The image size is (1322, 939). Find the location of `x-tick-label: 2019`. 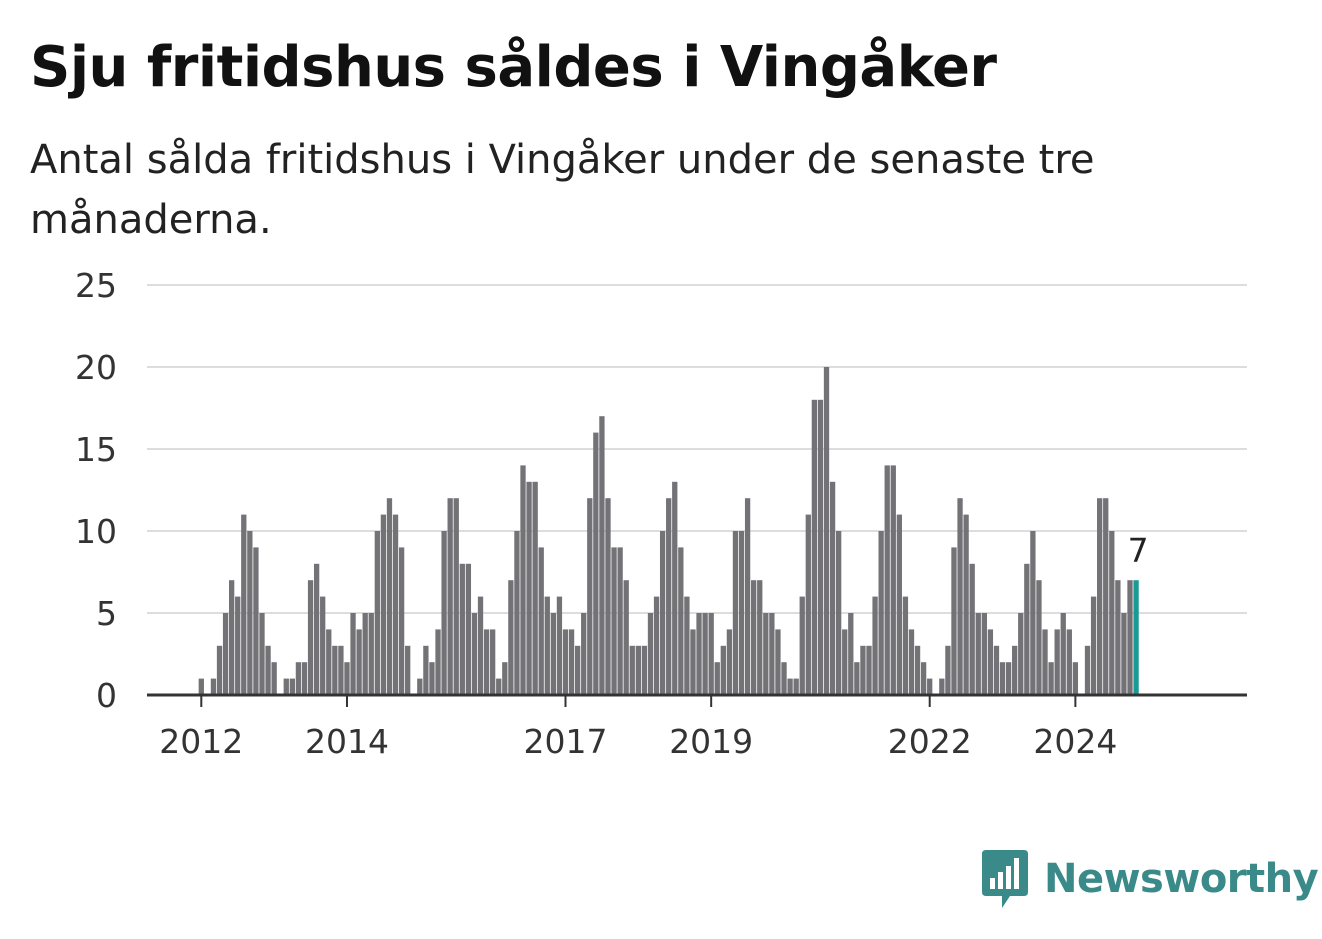

x-tick-label: 2019 is located at coordinates (711, 741).